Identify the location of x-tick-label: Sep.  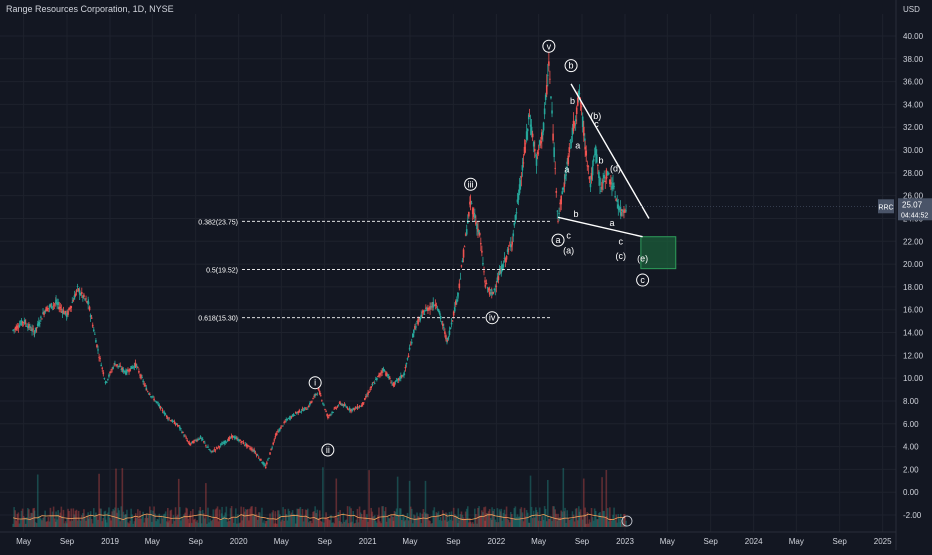
(453, 541).